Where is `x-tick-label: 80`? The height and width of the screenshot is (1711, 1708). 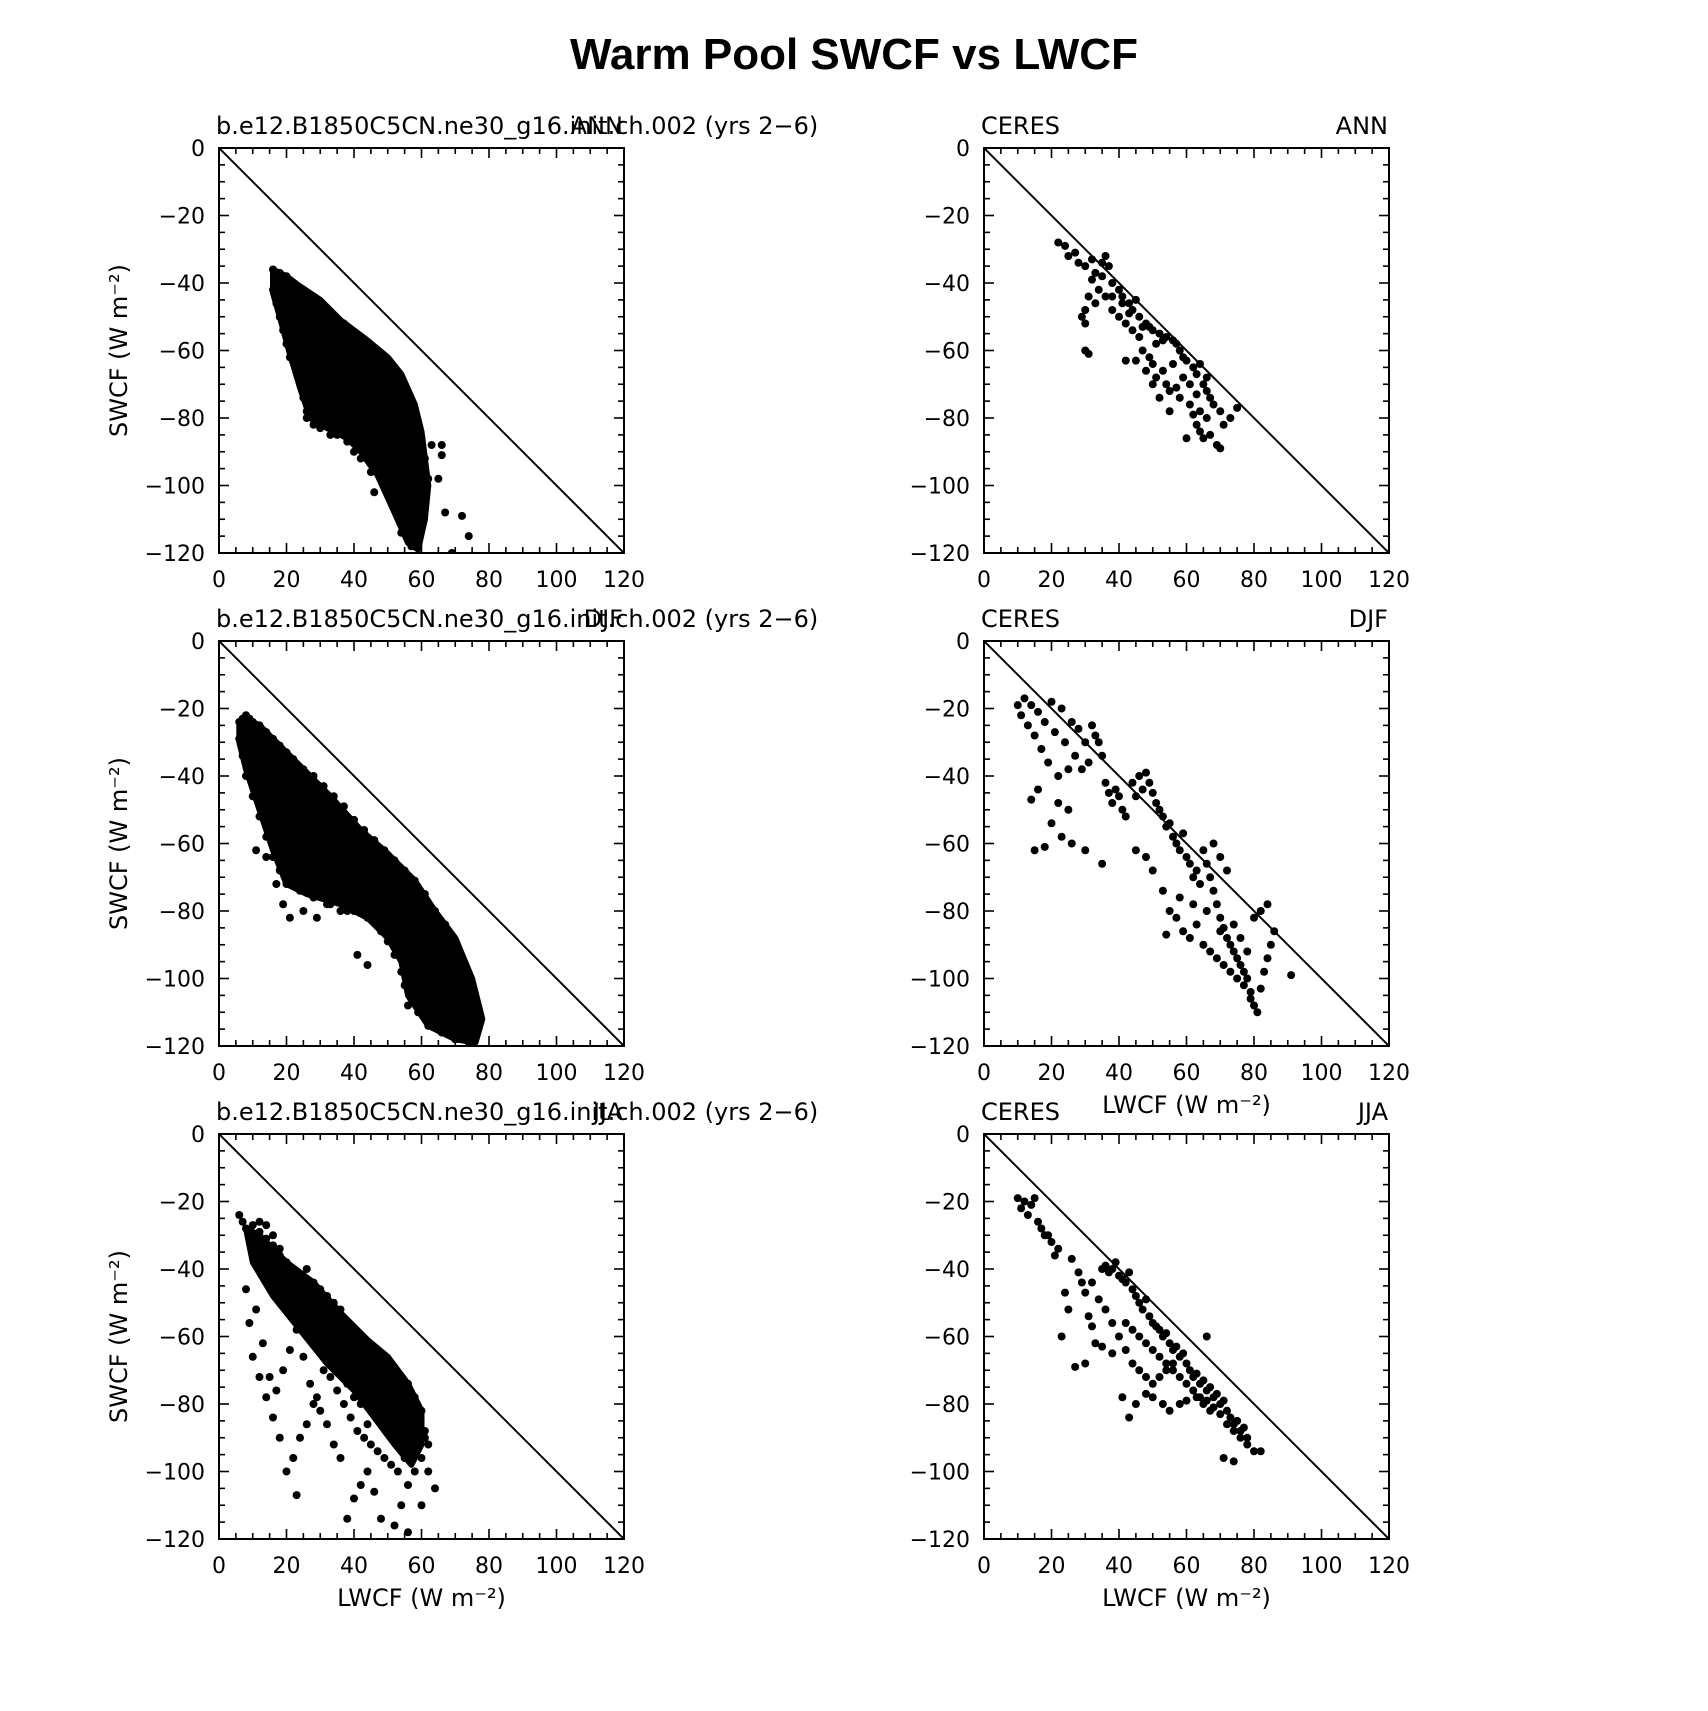
x-tick-label: 80 is located at coordinates (489, 1073).